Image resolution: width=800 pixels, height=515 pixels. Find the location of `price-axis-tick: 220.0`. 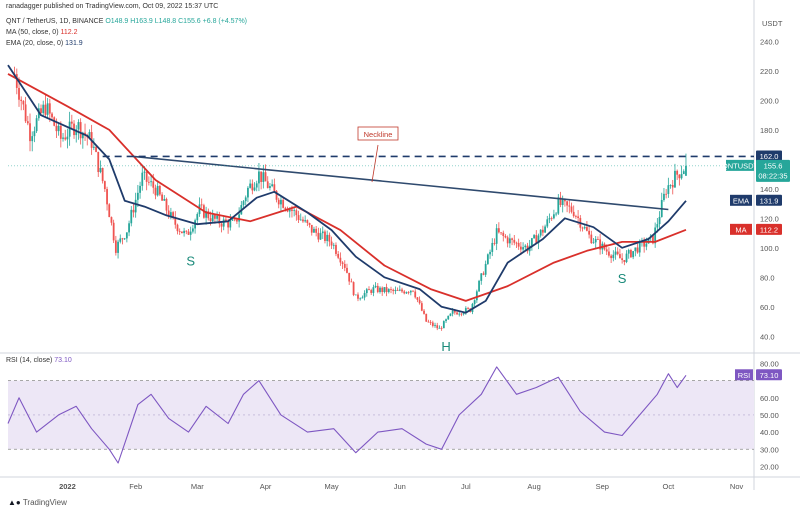

price-axis-tick: 220.0 is located at coordinates (769, 71).